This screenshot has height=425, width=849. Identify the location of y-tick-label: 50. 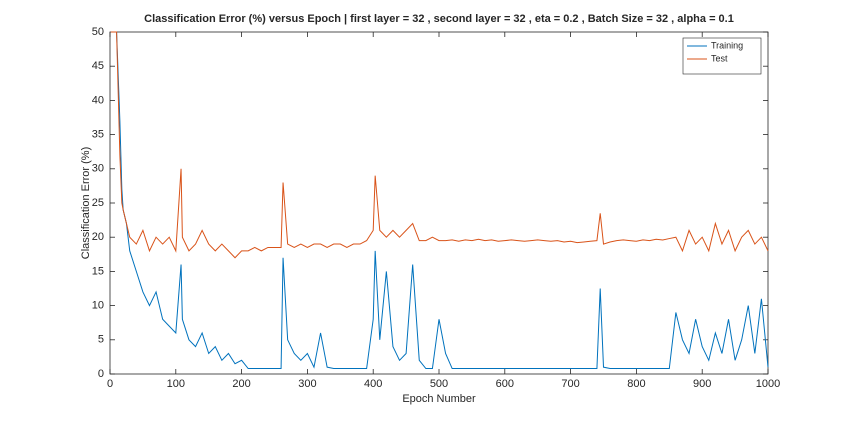
(98, 32).